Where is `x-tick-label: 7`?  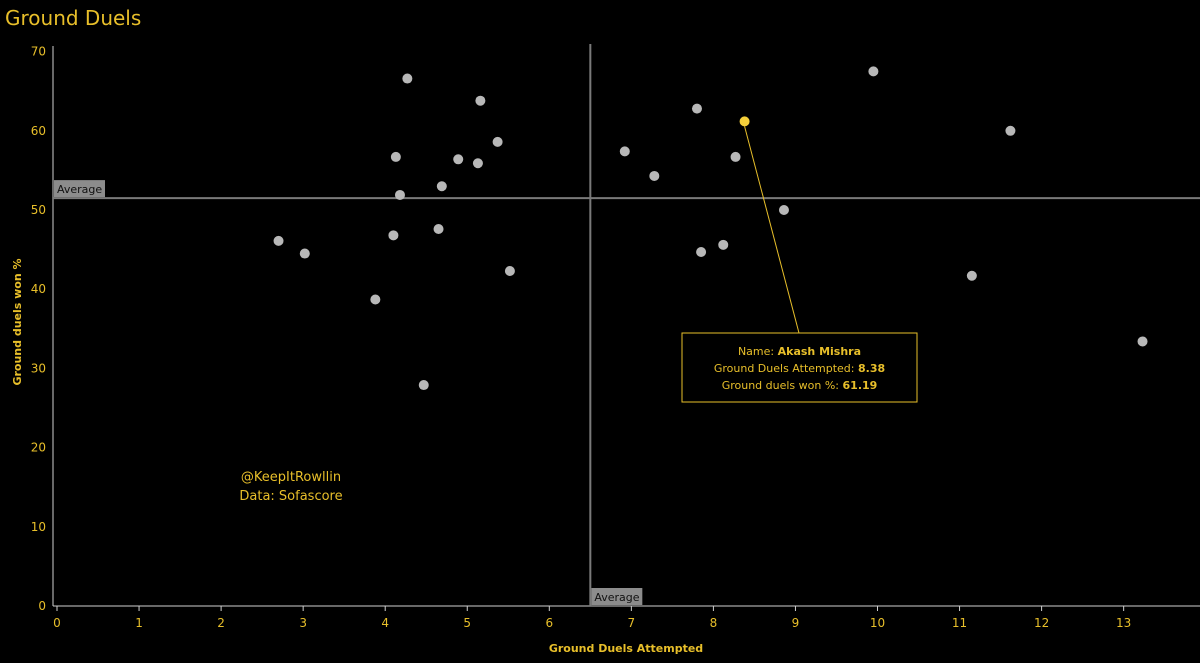 x-tick-label: 7 is located at coordinates (632, 623).